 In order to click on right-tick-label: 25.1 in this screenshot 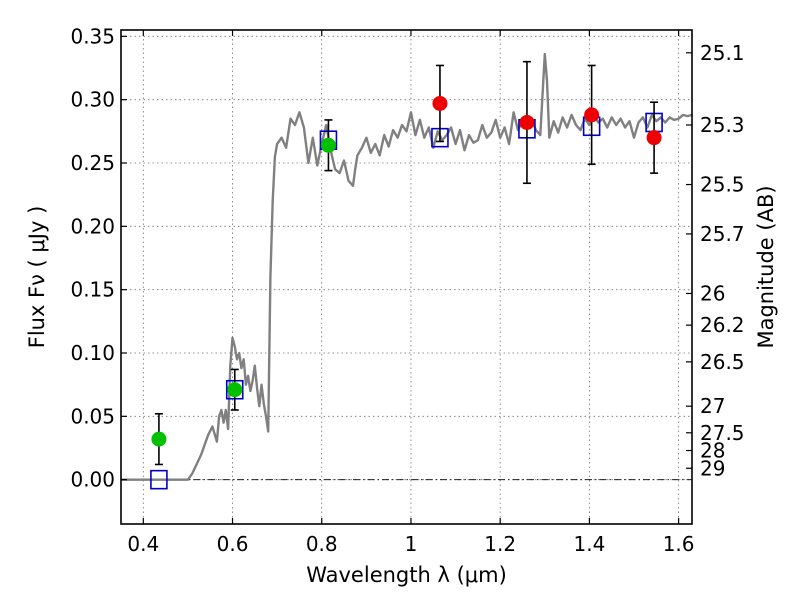, I will do `click(722, 53)`.